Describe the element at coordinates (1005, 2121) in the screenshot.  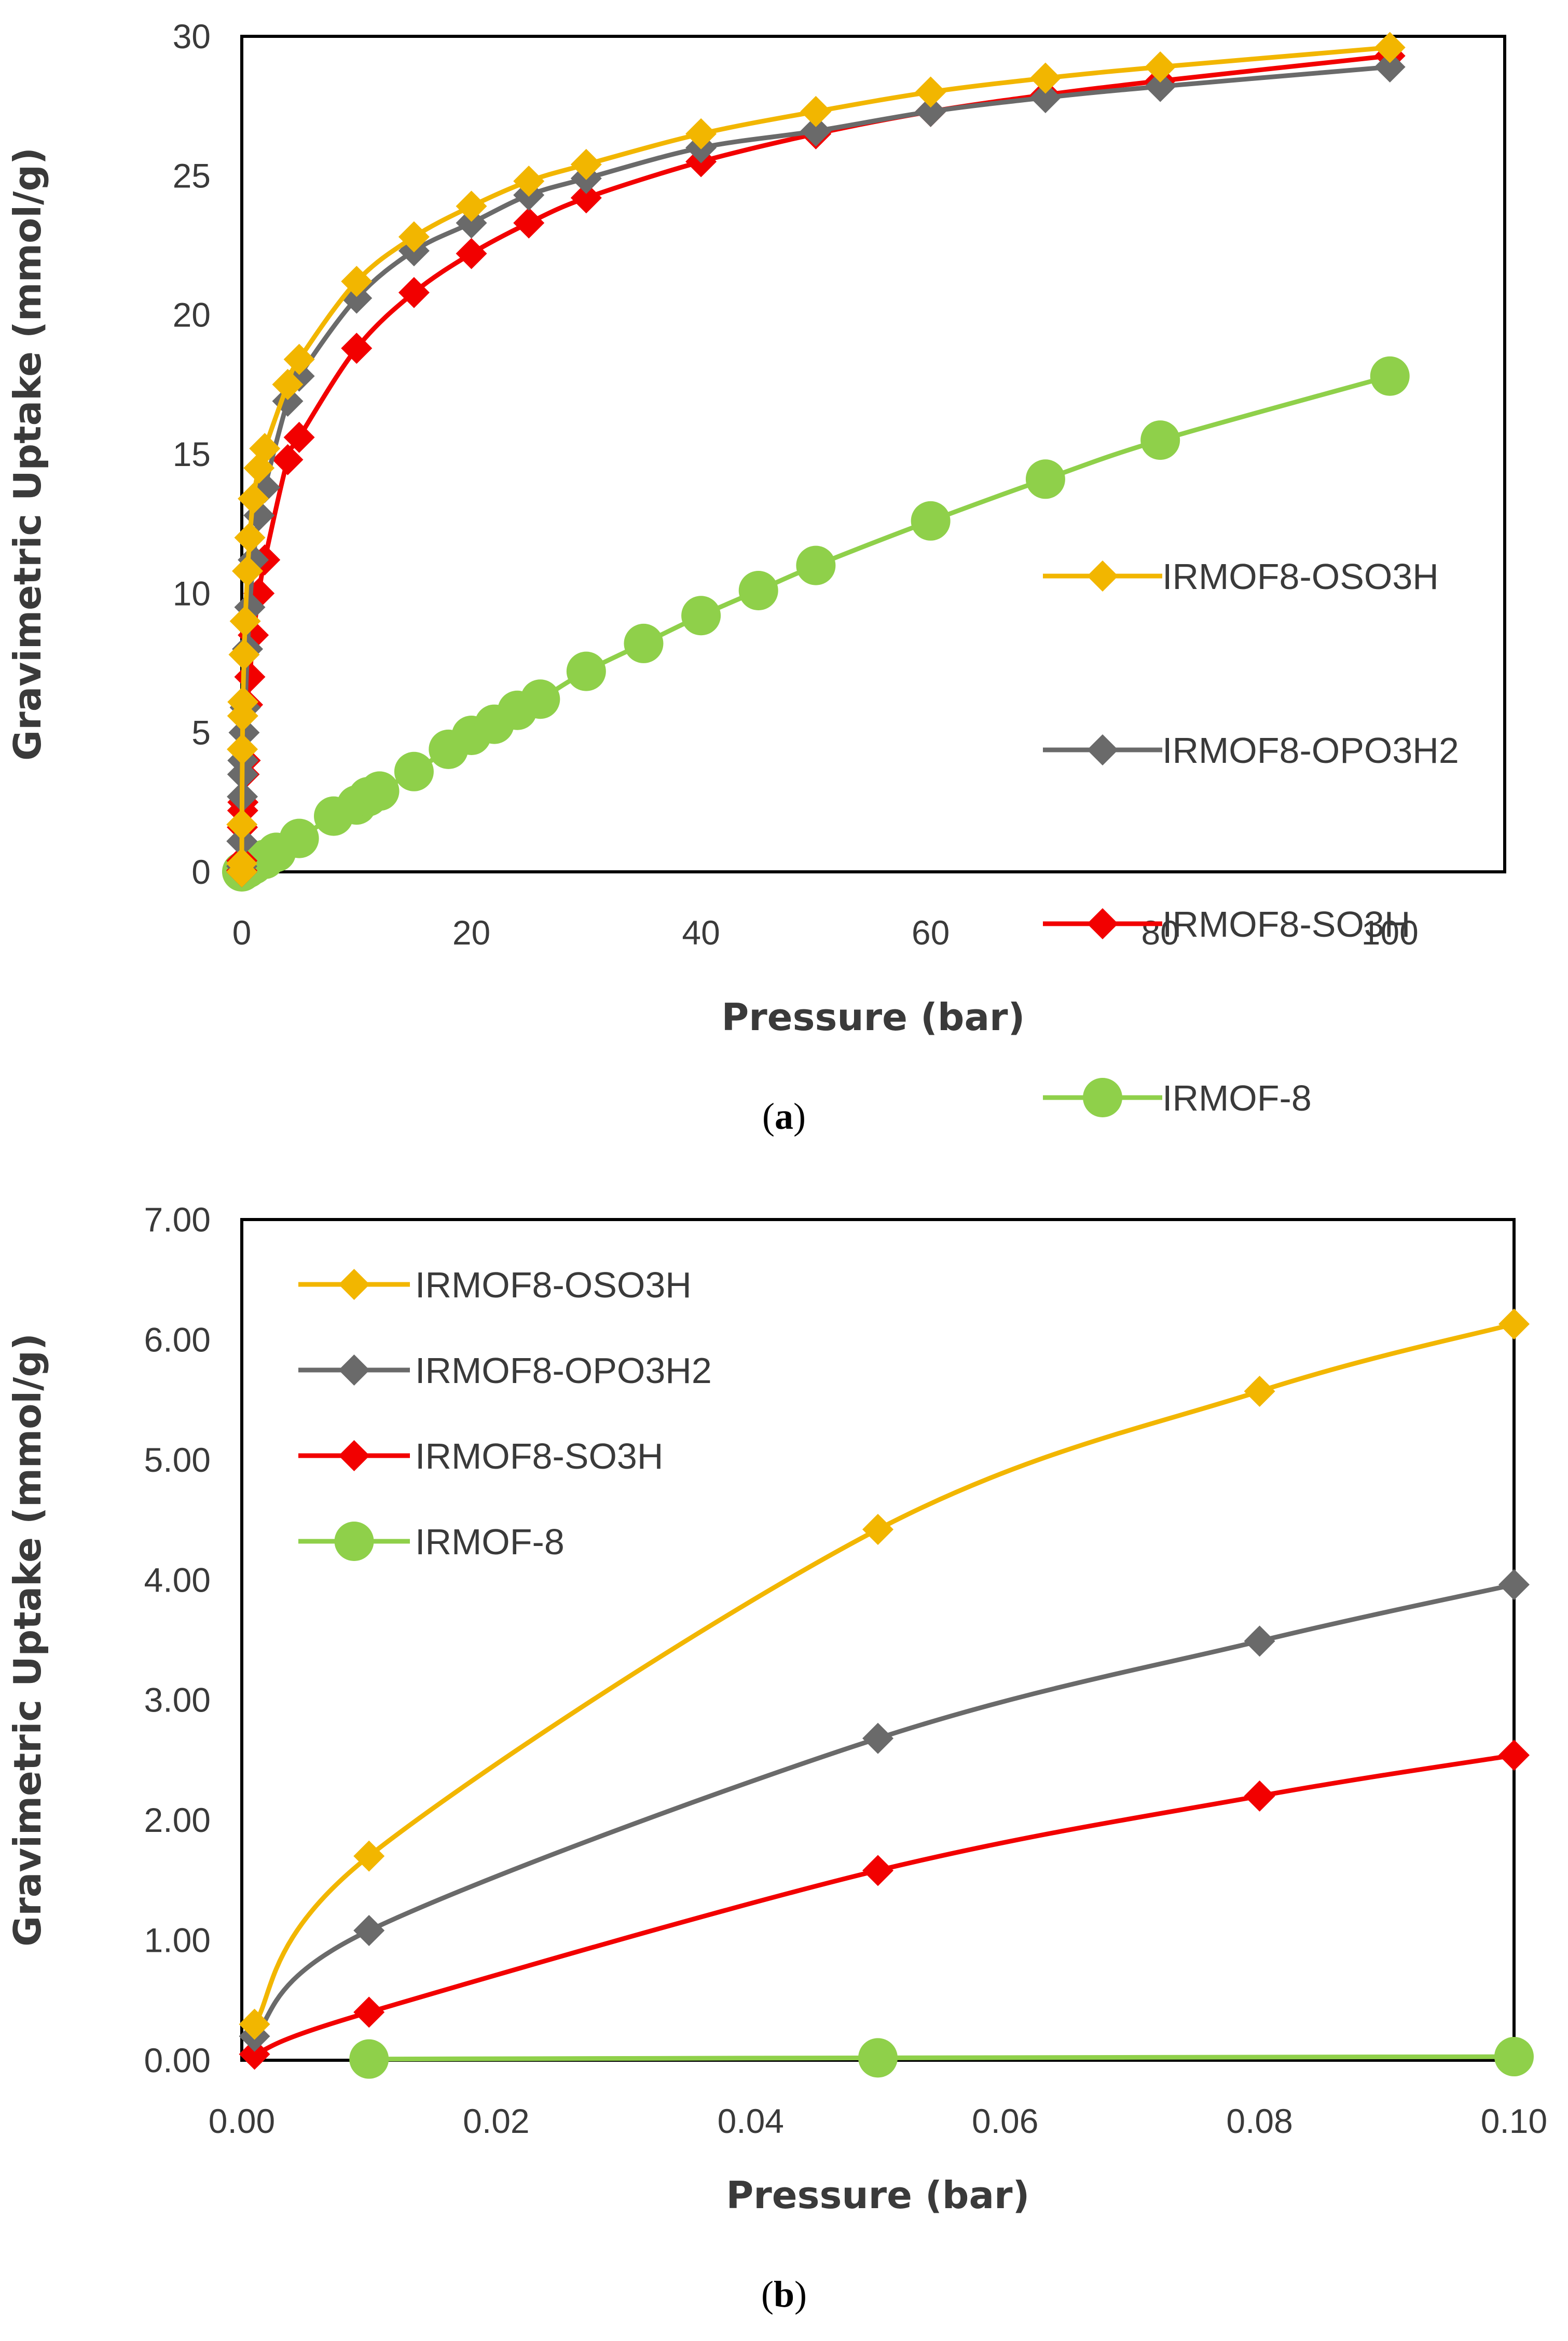
I see `x-tick-label: 0.06` at that location.